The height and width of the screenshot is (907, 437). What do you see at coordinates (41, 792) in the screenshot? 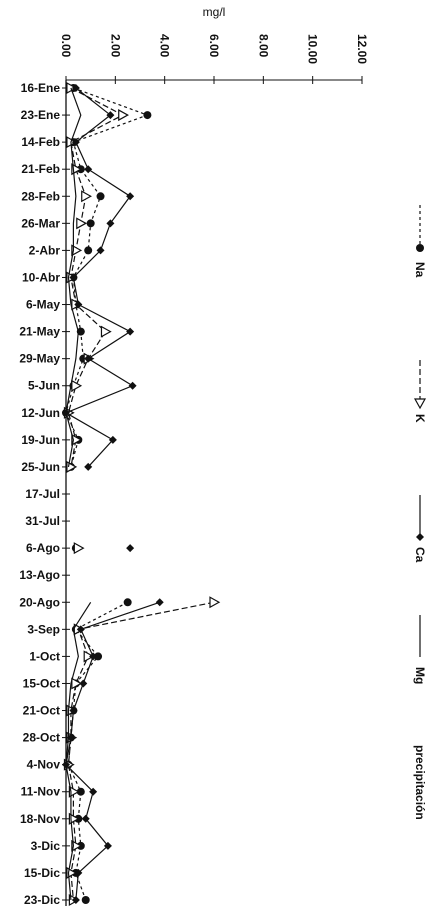
I see `category-label: 11-Nov` at bounding box center [41, 792].